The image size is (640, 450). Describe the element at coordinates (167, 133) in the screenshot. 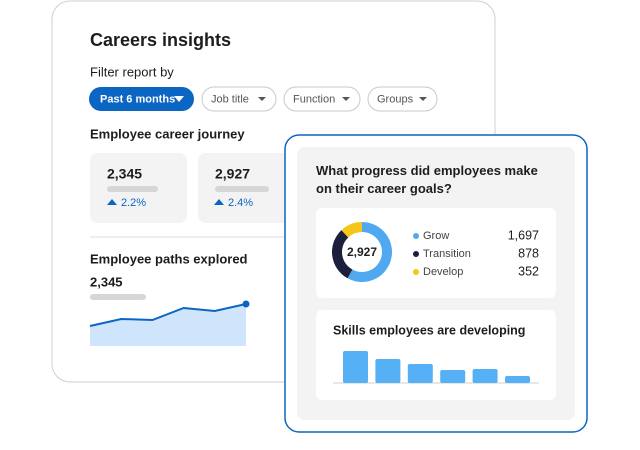

I see `section-title: Employee career journey` at that location.